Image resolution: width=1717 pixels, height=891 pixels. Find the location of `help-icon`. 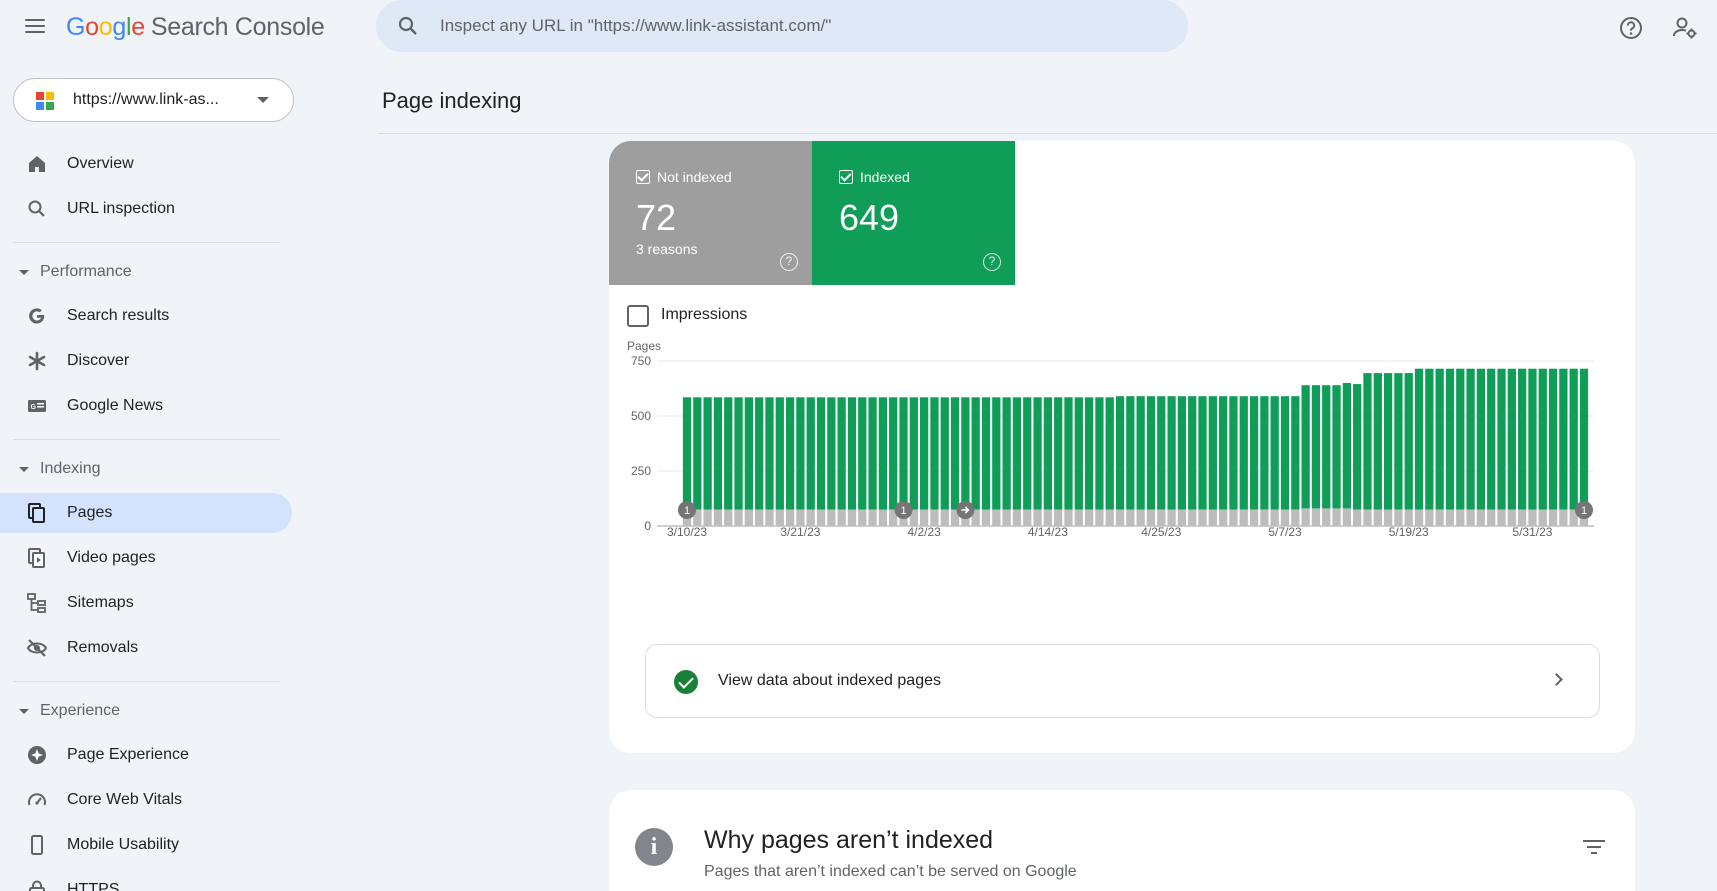

help-icon is located at coordinates (1631, 28).